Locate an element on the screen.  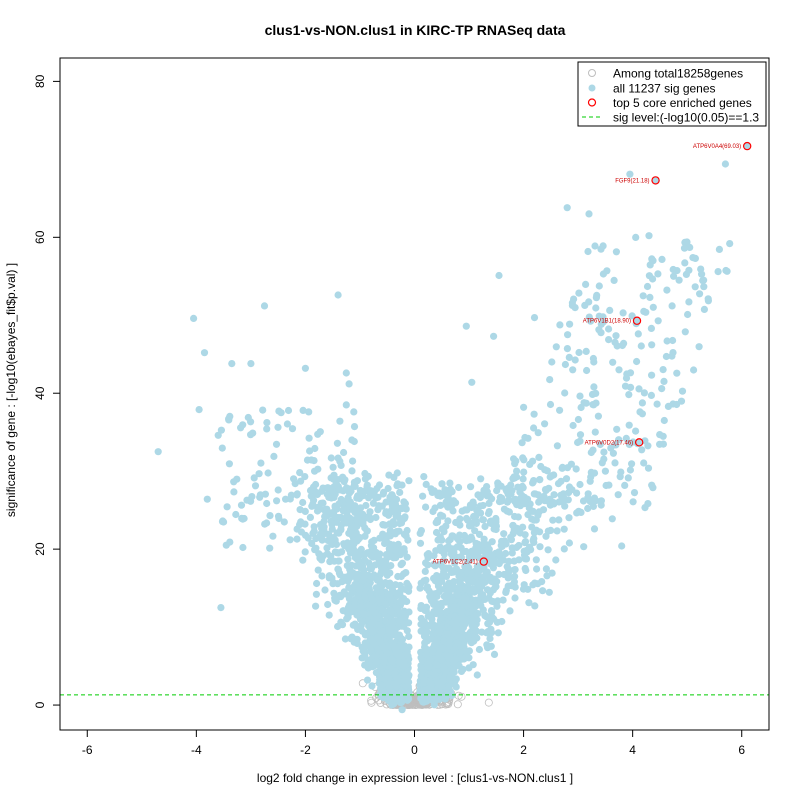
data-point-nonsig is located at coordinates (458, 695).